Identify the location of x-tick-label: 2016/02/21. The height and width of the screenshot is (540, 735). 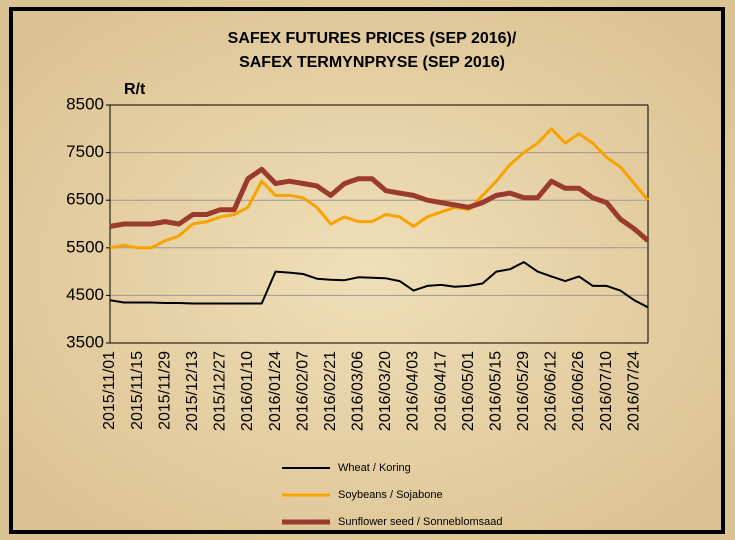
(330, 391).